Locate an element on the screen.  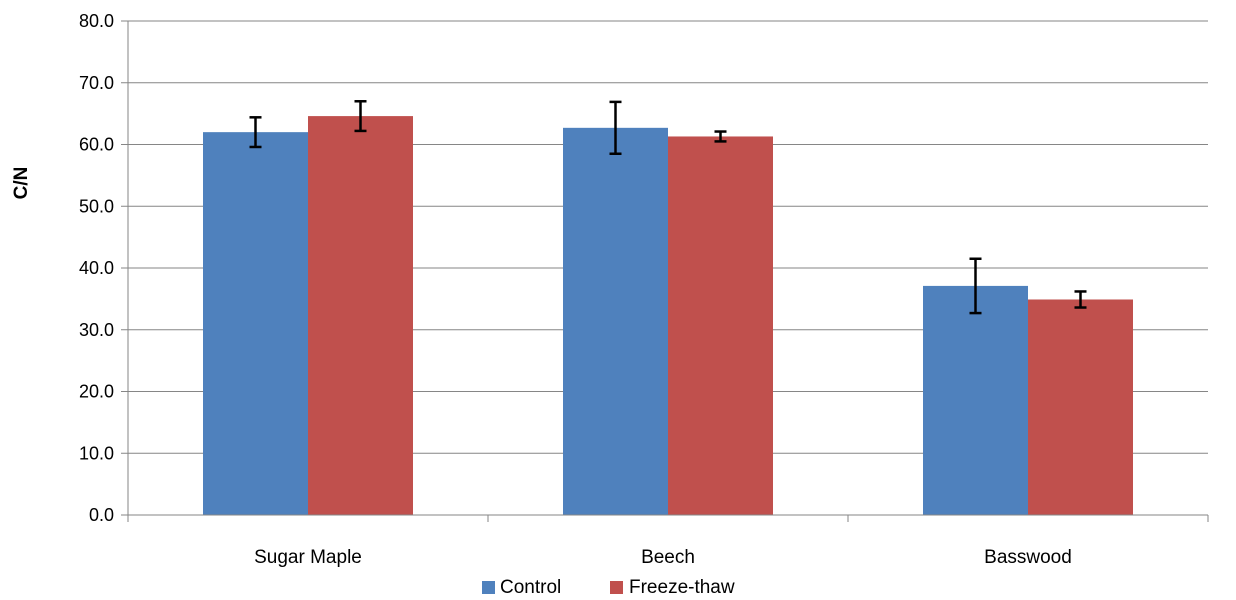
legend-label-freeze-thaw: Freeze-thaw is located at coordinates (682, 587).